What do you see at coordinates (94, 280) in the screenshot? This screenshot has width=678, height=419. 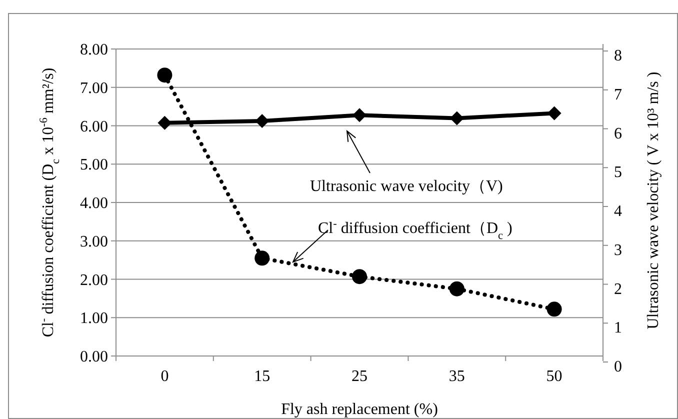 I see `y-tick-label: 2.00` at bounding box center [94, 280].